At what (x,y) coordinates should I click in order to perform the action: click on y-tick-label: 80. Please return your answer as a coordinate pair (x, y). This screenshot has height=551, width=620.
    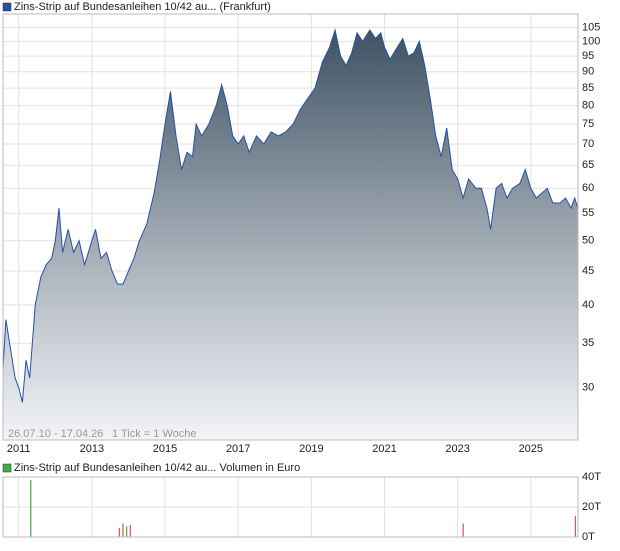
    Looking at the image, I should click on (588, 105).